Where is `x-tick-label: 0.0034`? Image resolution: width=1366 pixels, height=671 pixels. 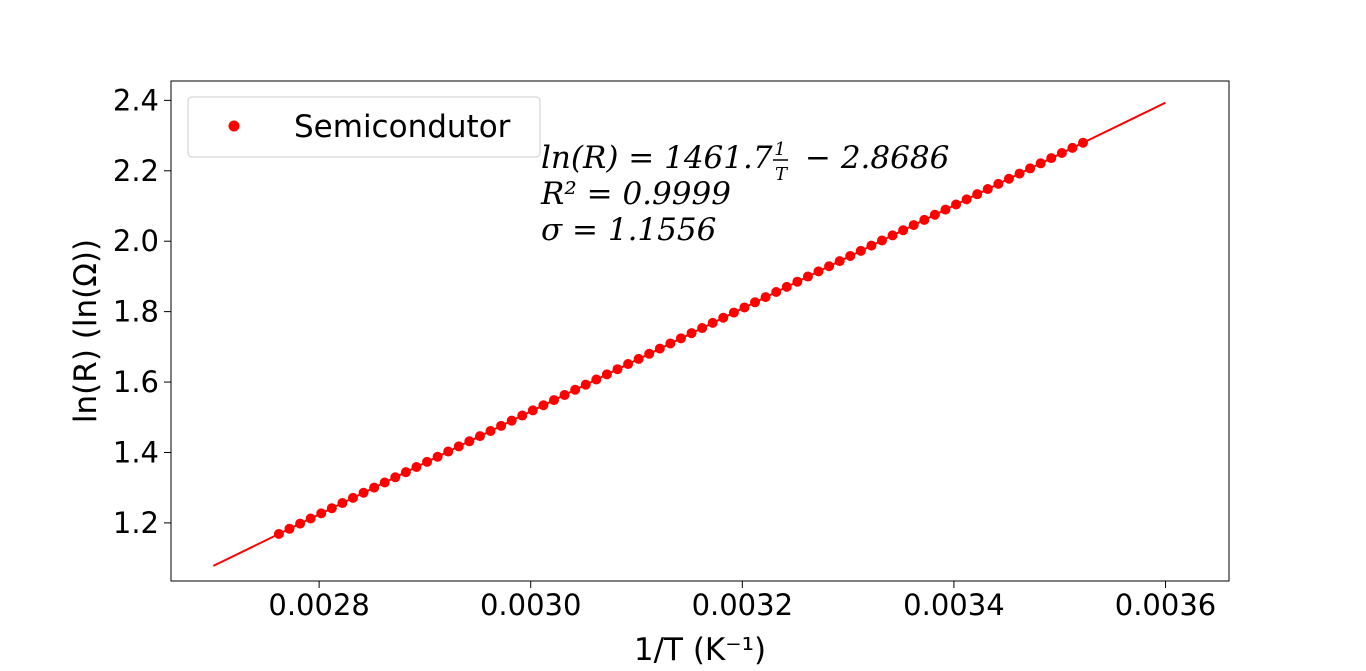
x-tick-label: 0.0034 is located at coordinates (953, 605).